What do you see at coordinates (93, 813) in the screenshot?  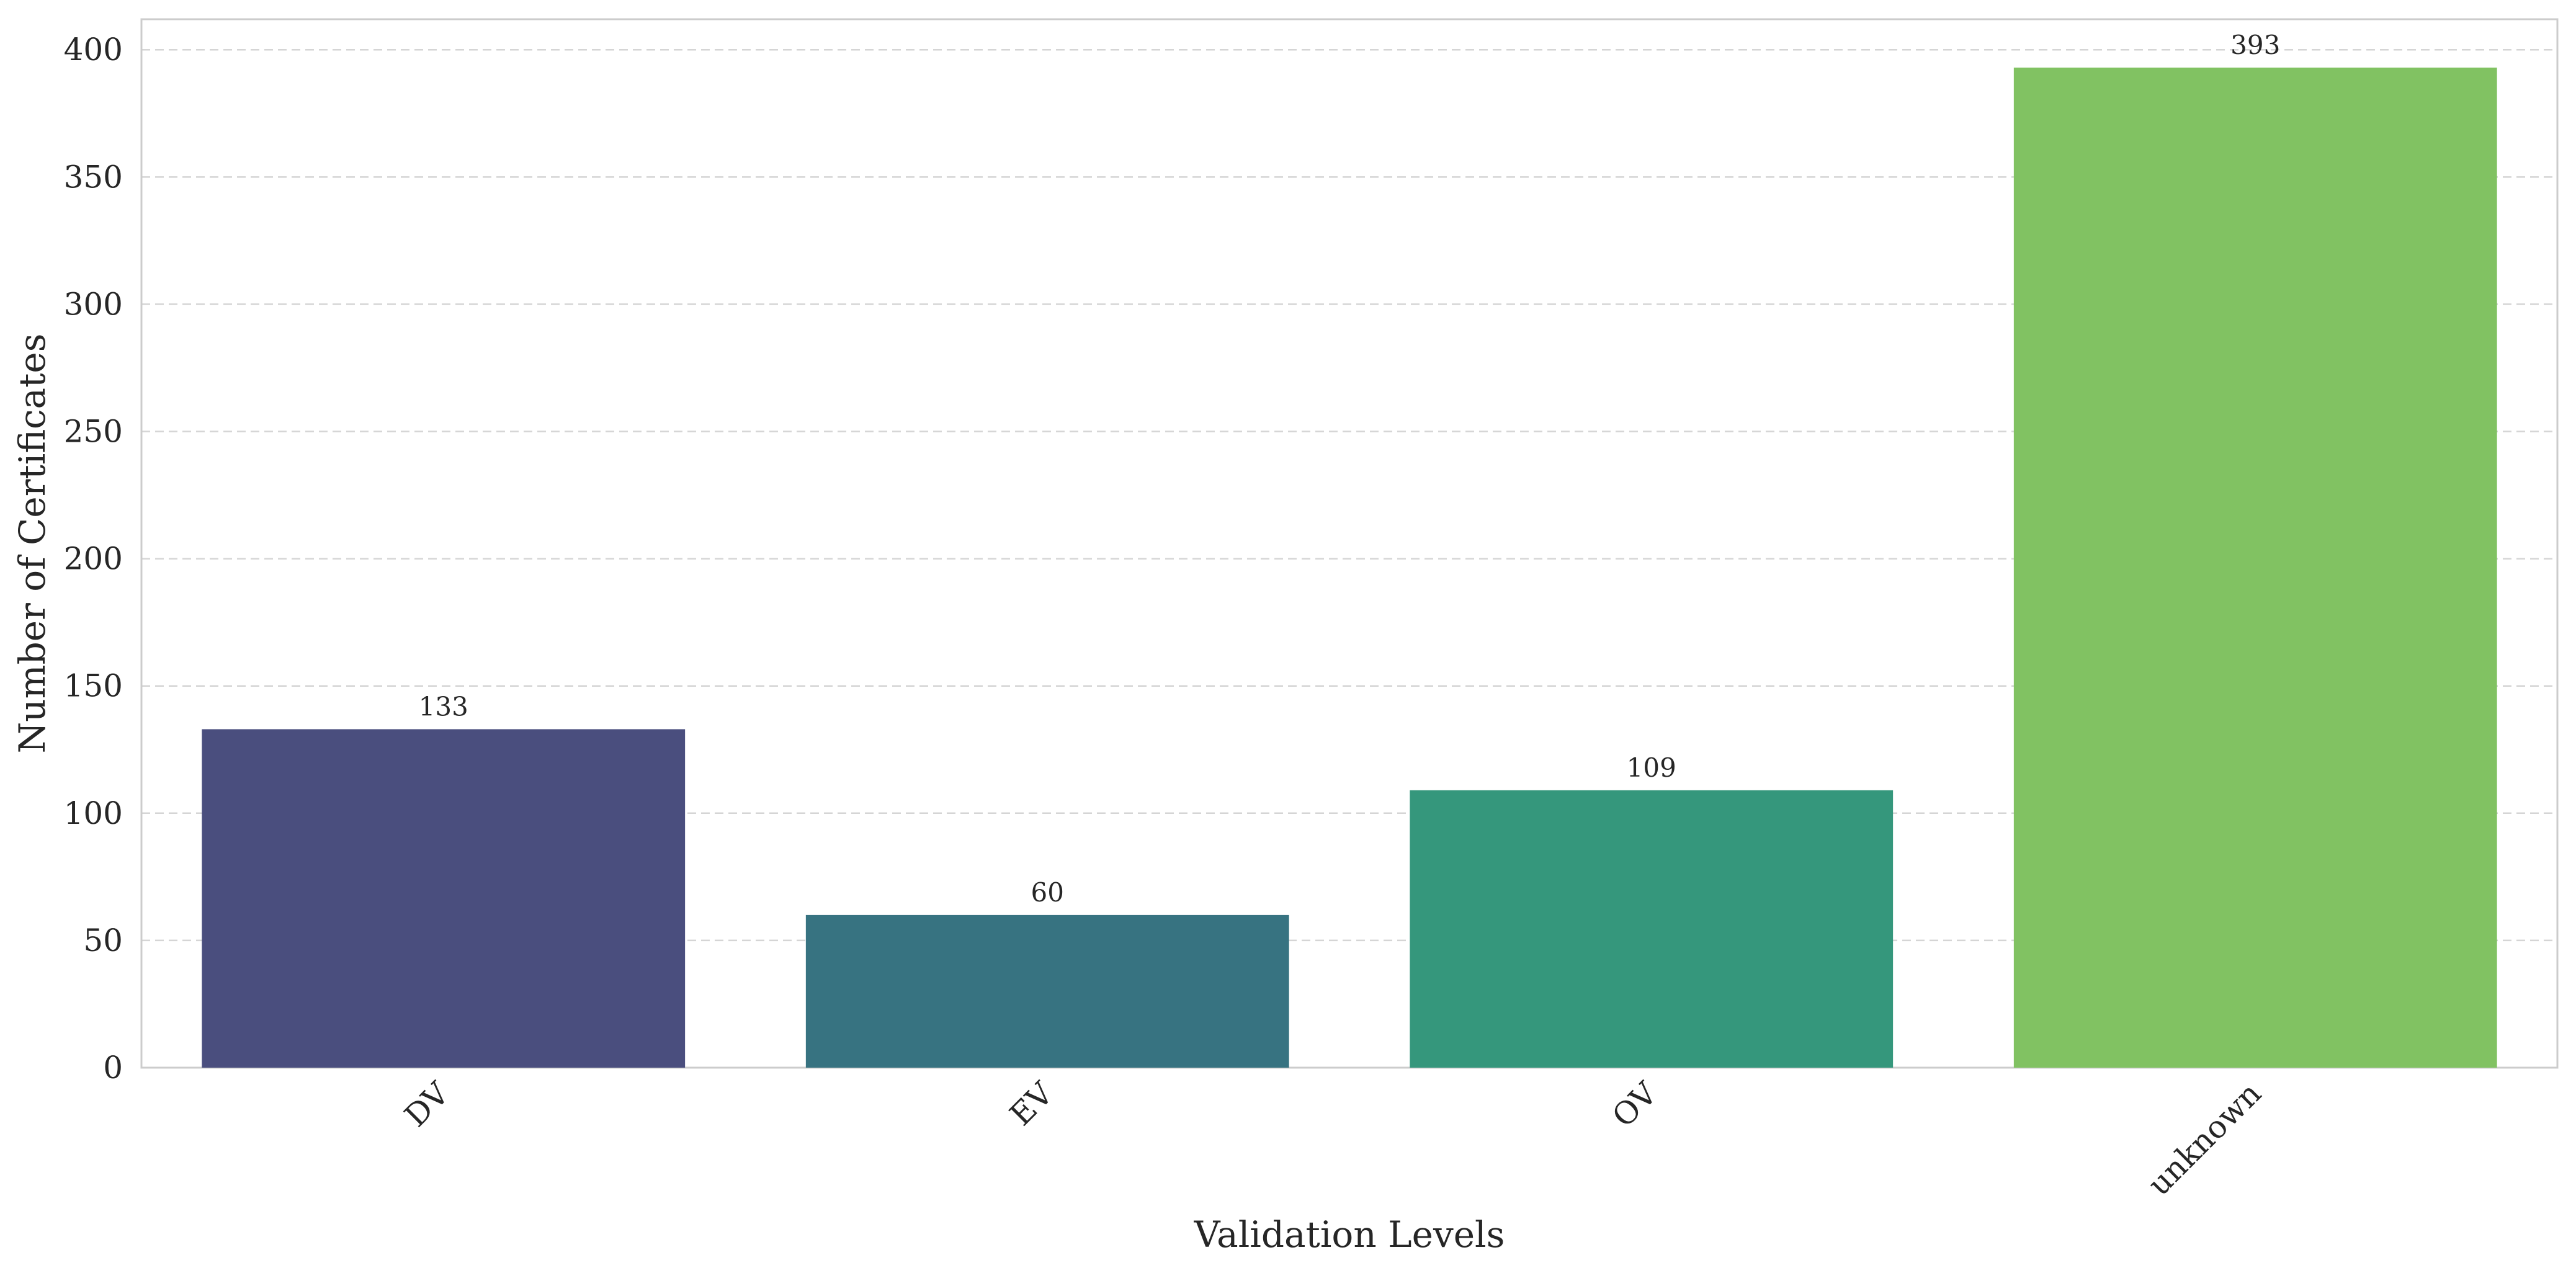 I see `y-tick-label: 100` at bounding box center [93, 813].